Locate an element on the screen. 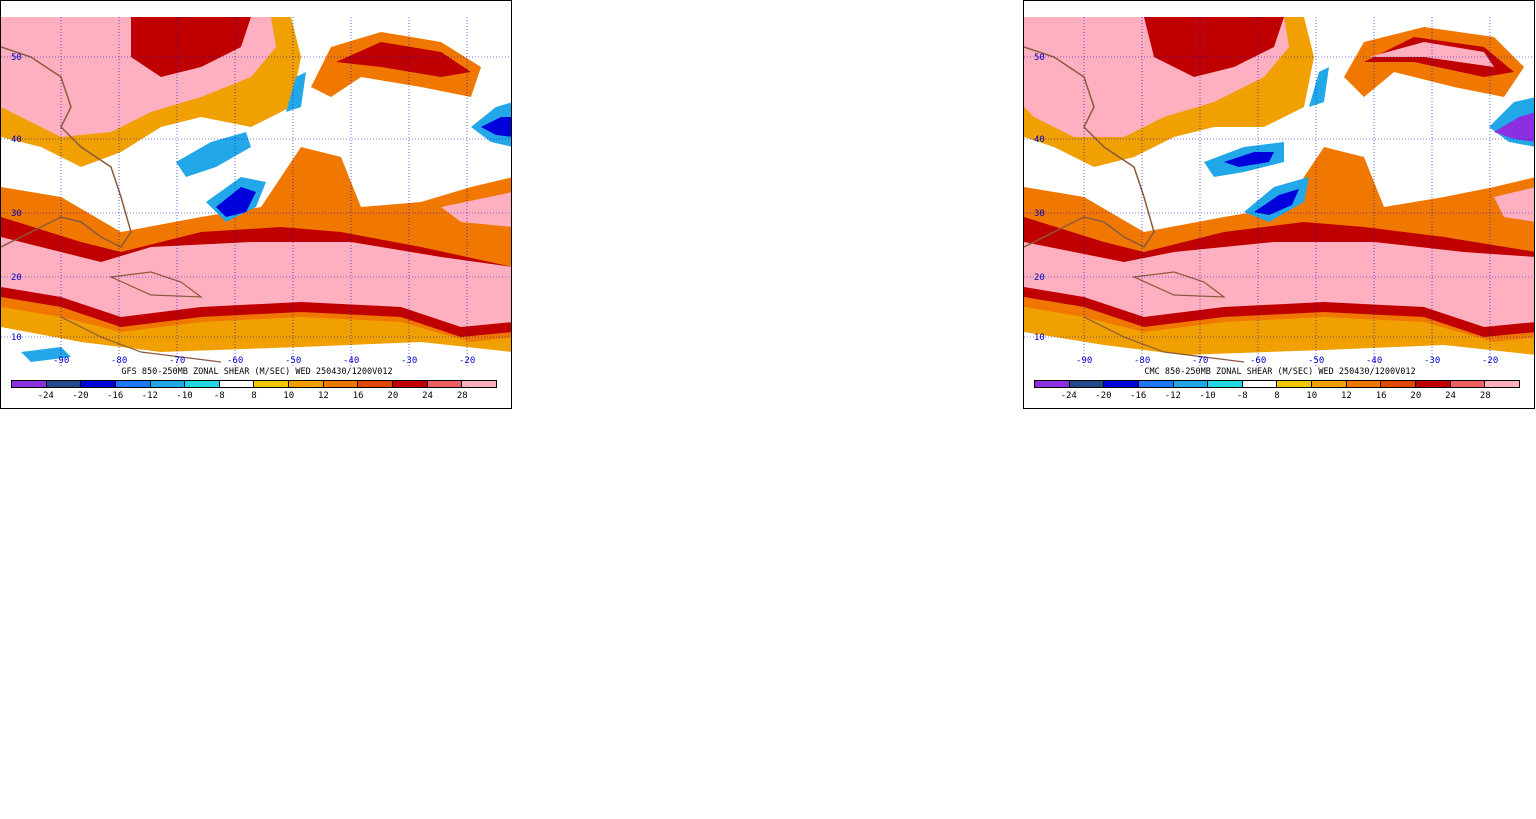  lon-label-80: -80 is located at coordinates (1142, 361).